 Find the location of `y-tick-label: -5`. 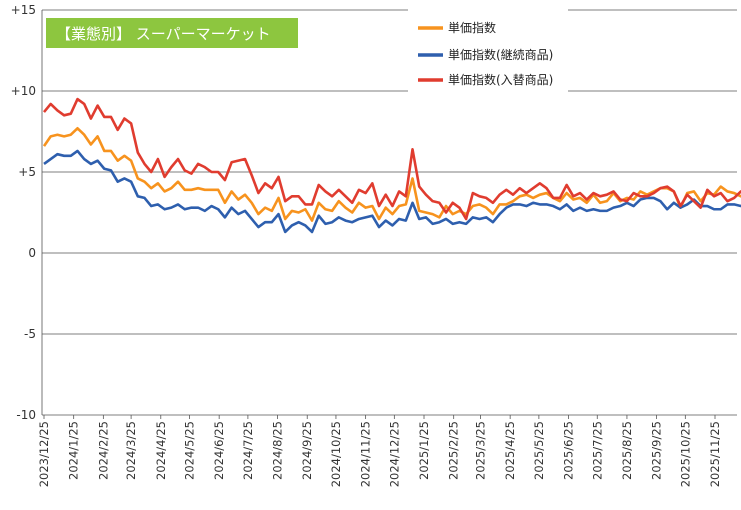

y-tick-label: -5 is located at coordinates (30, 334).